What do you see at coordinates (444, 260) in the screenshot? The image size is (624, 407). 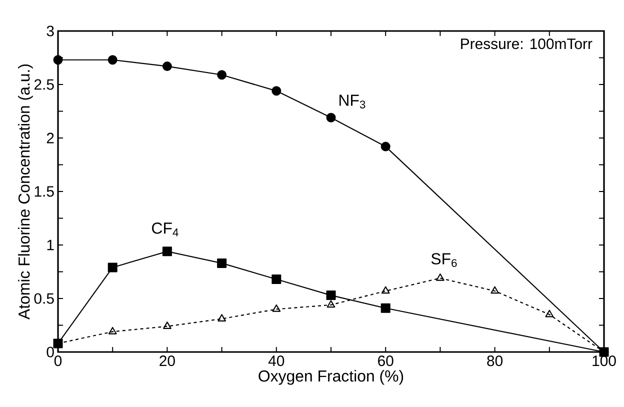 I see `series-label: SF$_{6}$` at bounding box center [444, 260].